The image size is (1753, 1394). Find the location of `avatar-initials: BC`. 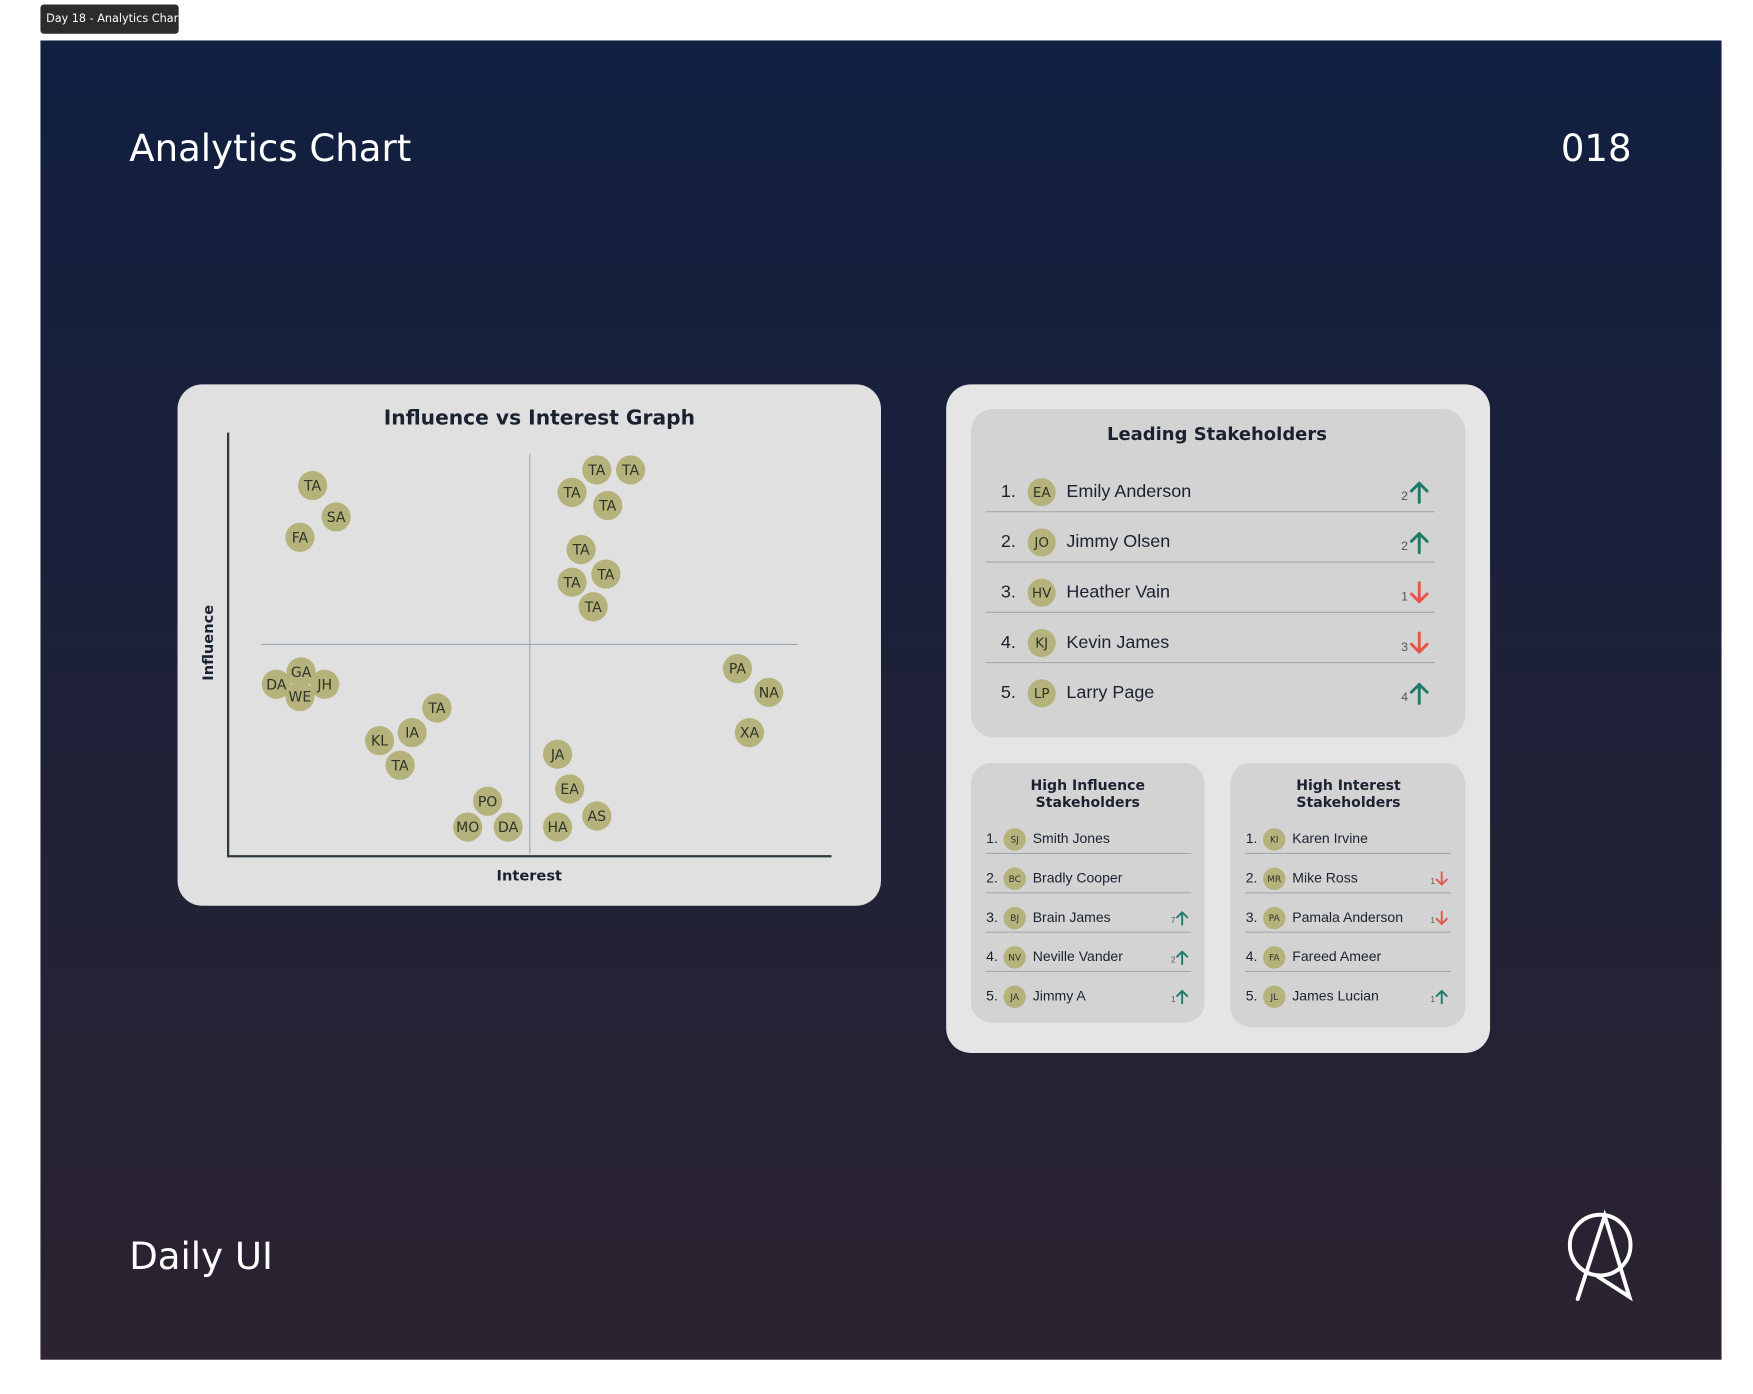

avatar-initials: BC is located at coordinates (1015, 880).